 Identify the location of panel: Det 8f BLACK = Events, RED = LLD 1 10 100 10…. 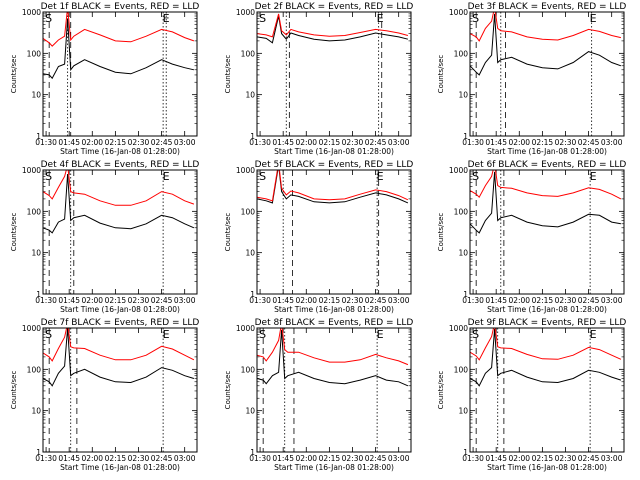
(318, 395).